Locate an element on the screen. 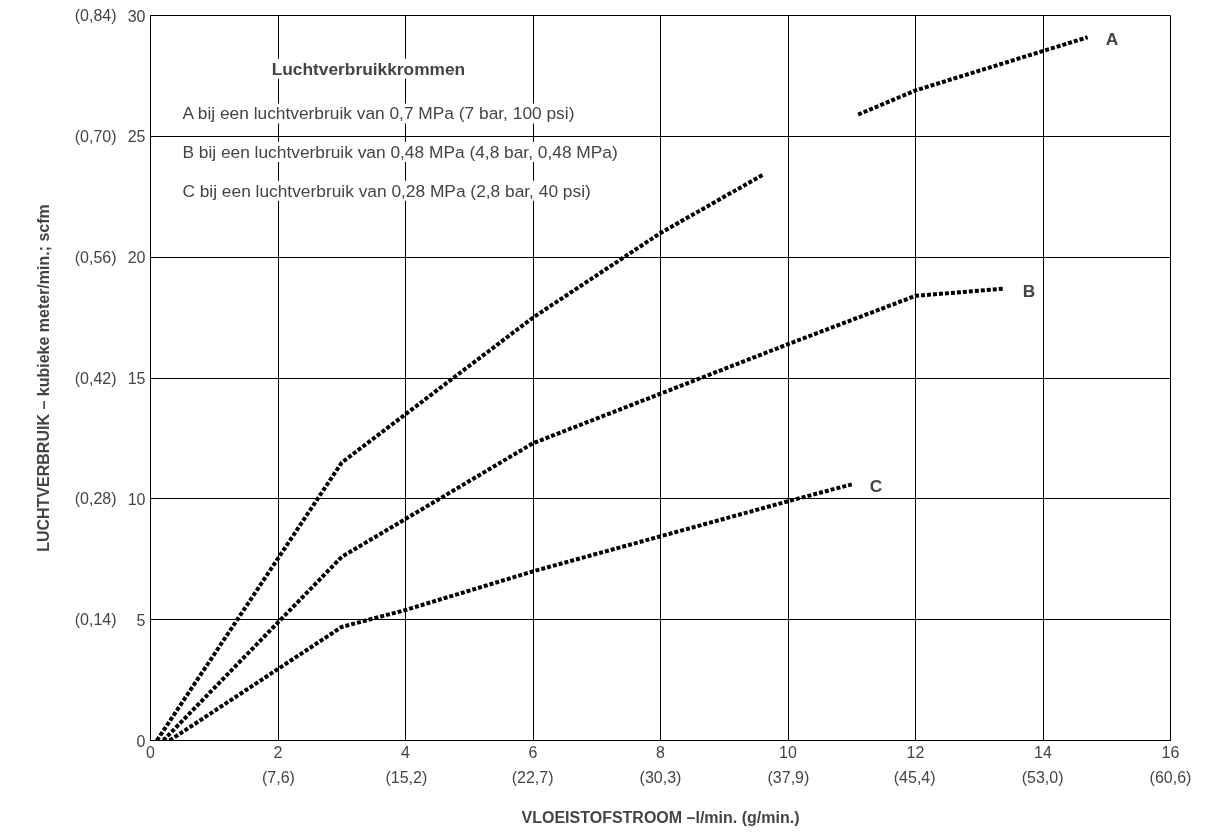 This screenshot has width=1214, height=840. y2-tick-label: (0,84) is located at coordinates (95, 15).